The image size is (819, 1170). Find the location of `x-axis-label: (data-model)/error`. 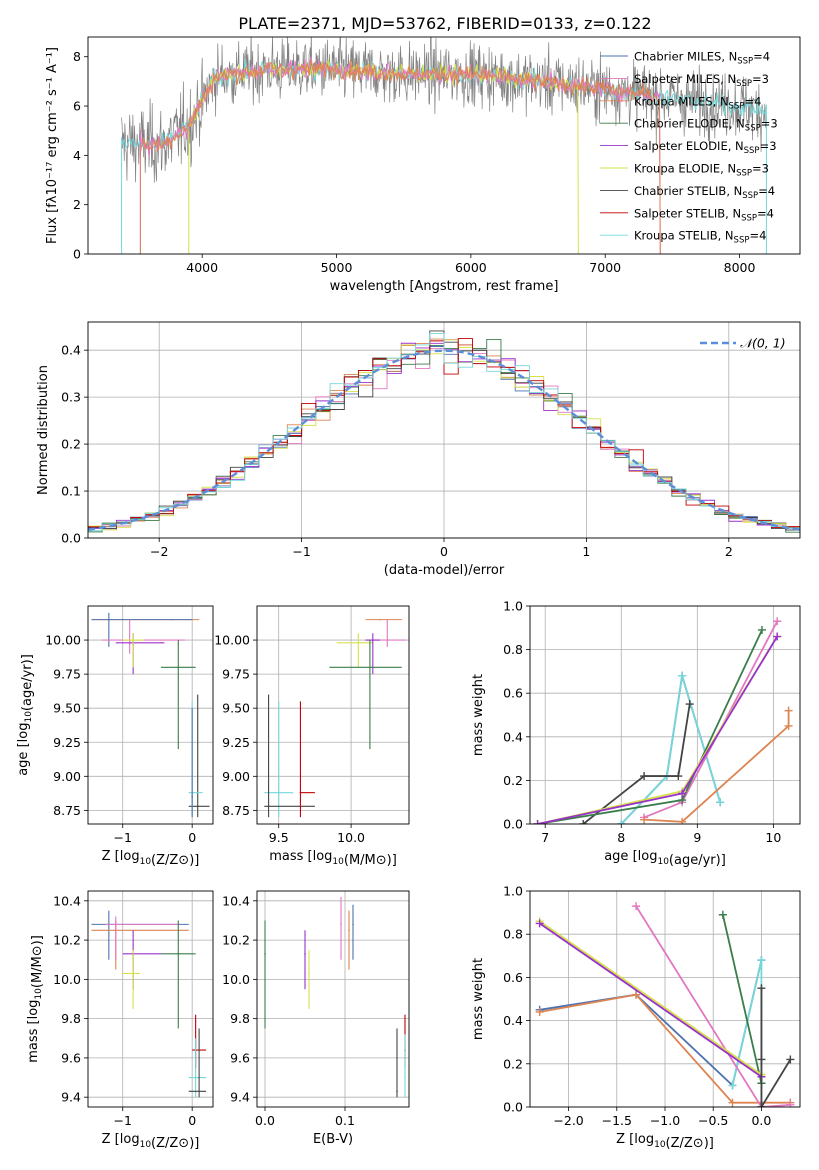

x-axis-label: (data-model)/error is located at coordinates (444, 570).